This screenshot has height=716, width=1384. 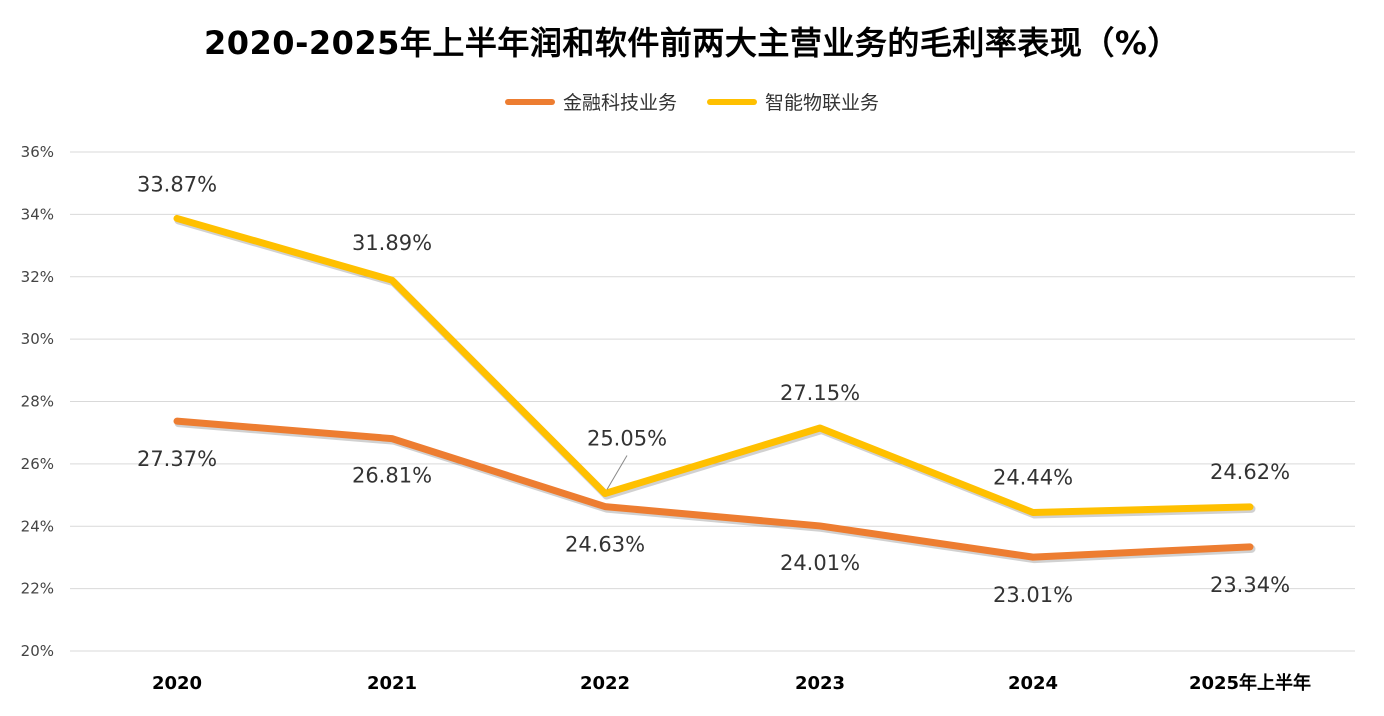 I want to click on x-tick-label: 2020, so click(x=177, y=683).